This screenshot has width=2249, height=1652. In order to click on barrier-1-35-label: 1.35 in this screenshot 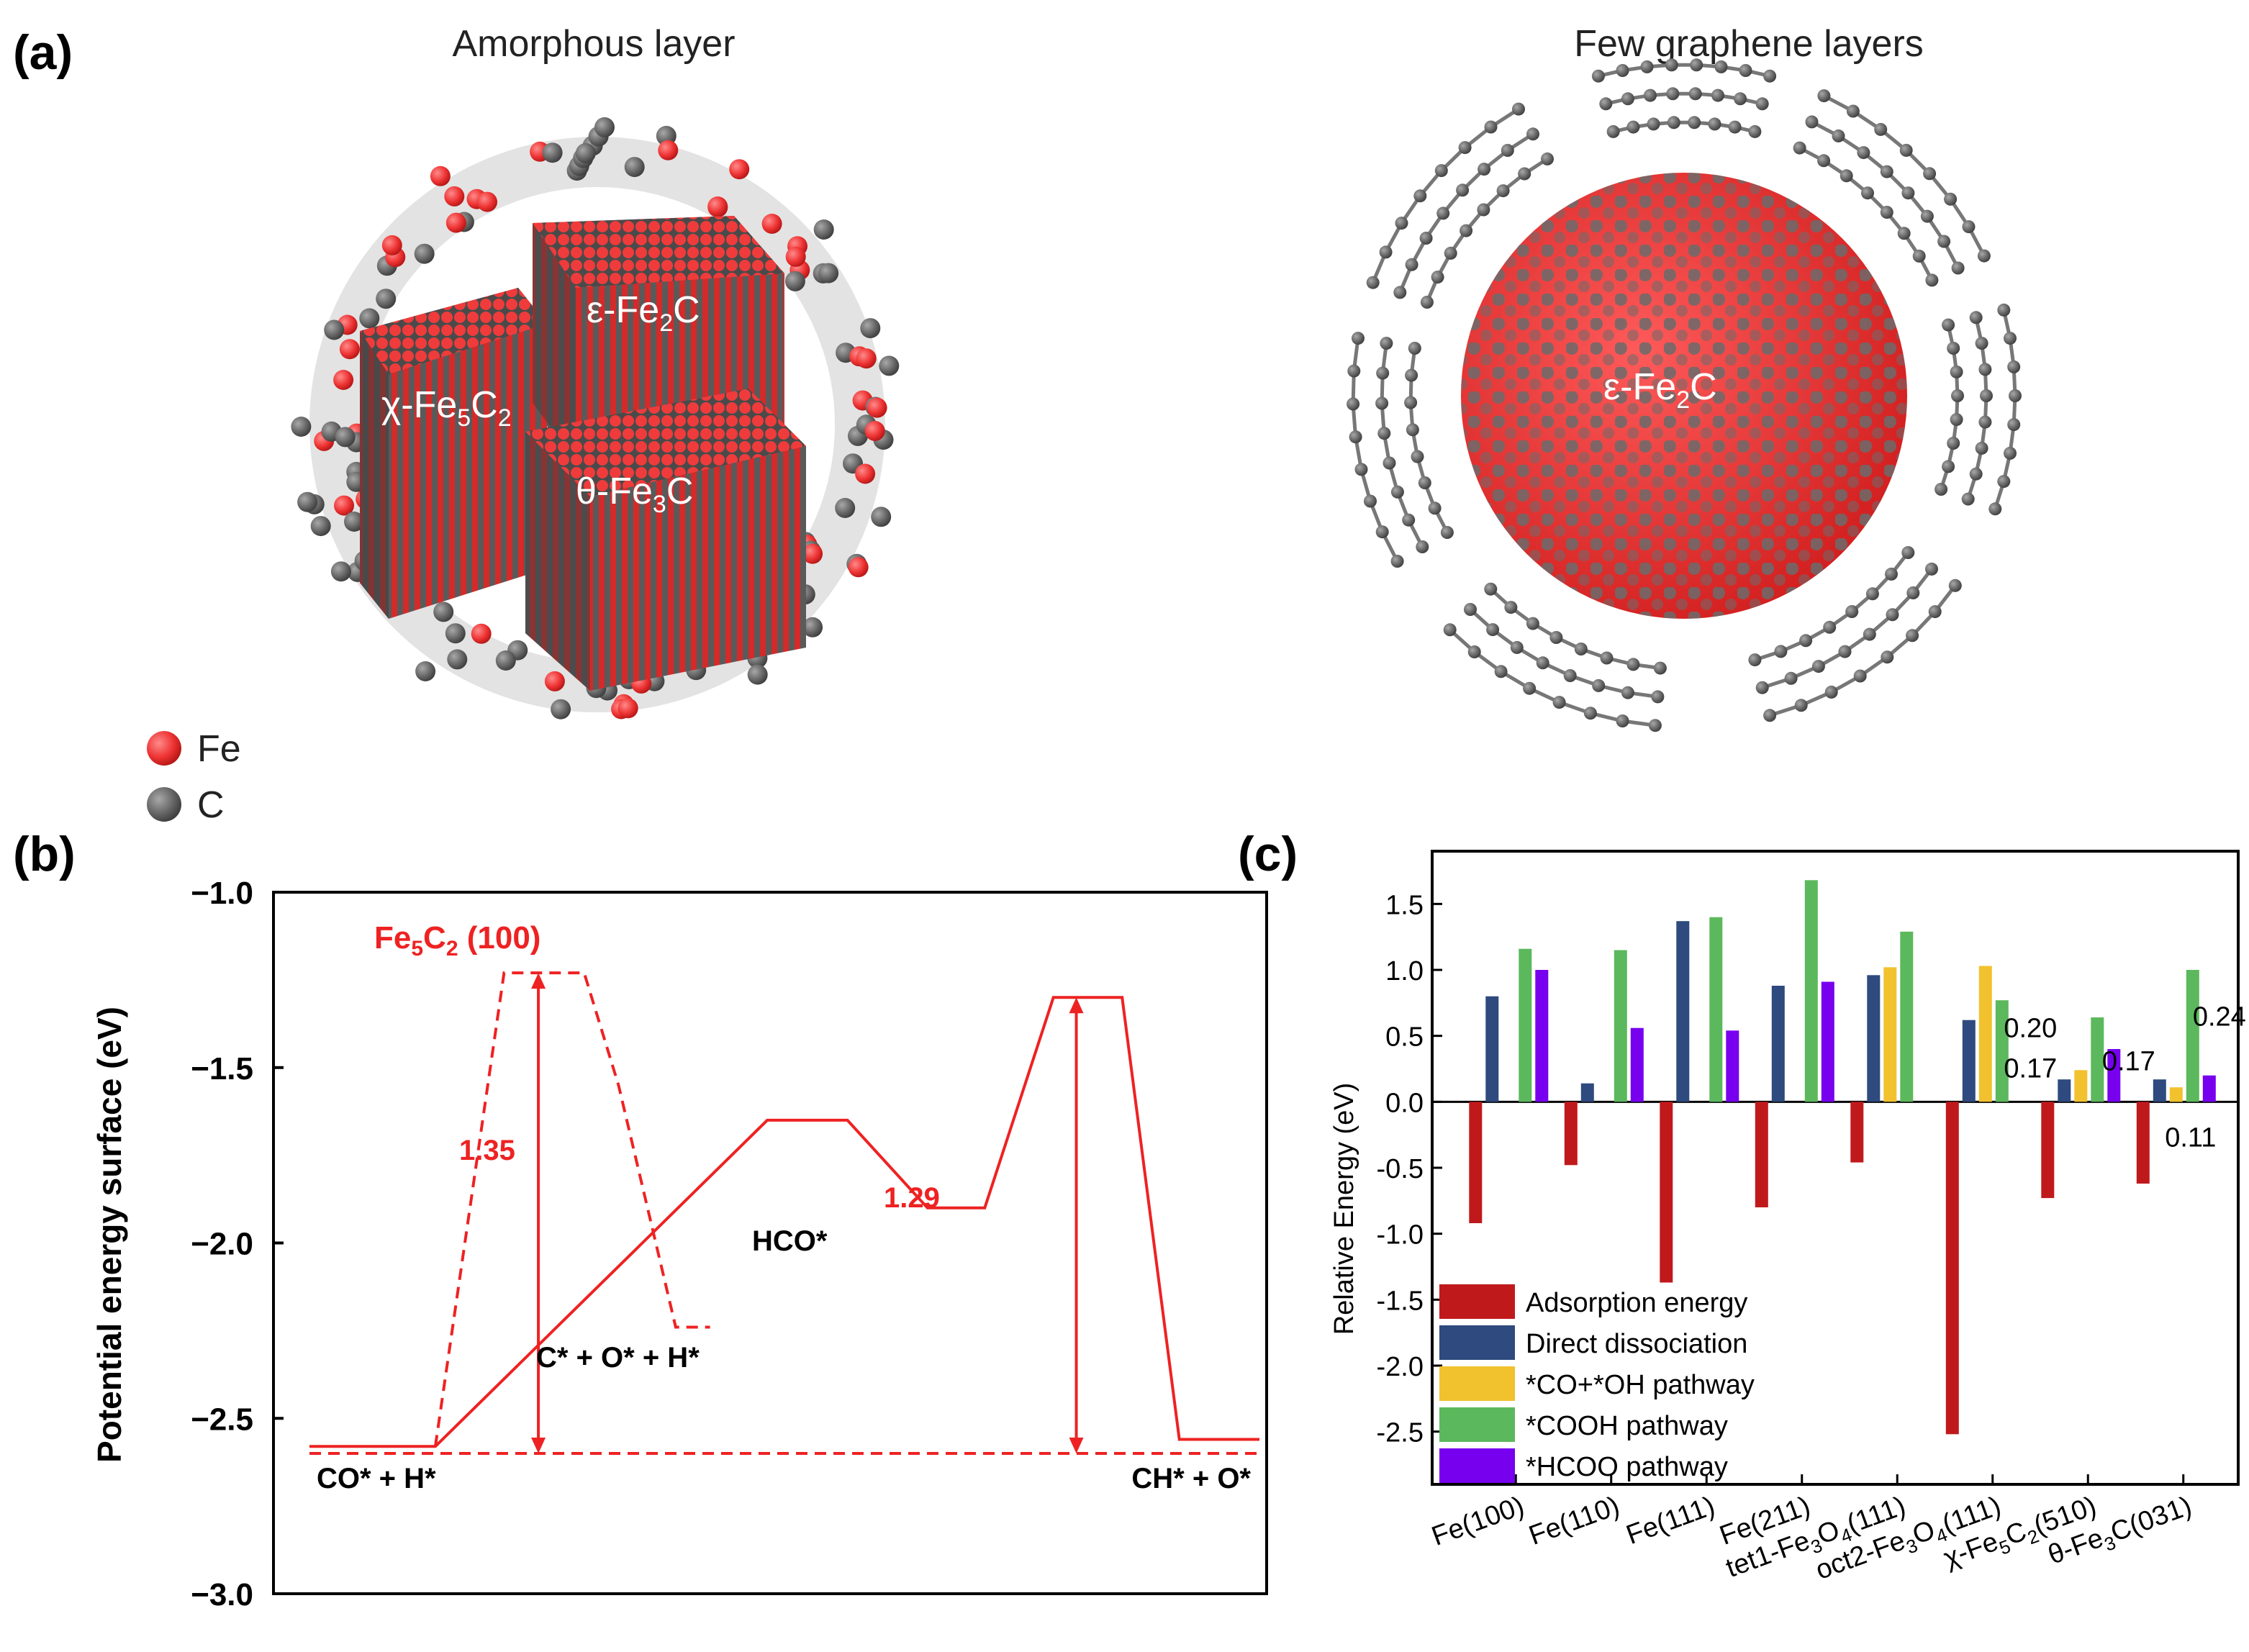, I will do `click(487, 1150)`.